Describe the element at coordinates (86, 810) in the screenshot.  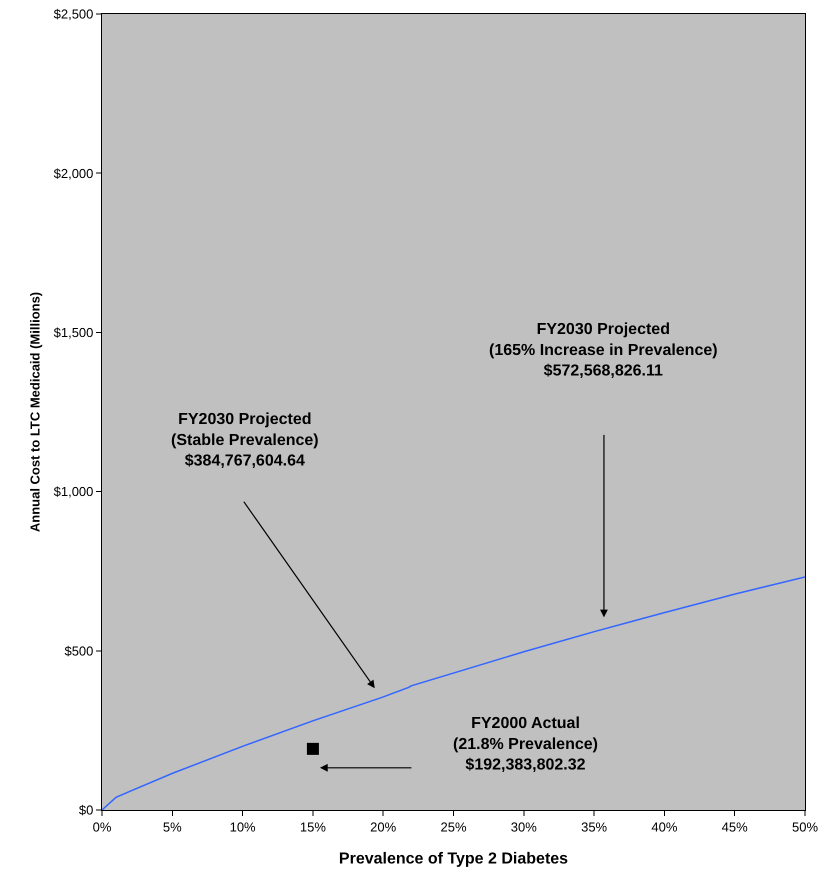
I see `y-tick-label: $0` at that location.